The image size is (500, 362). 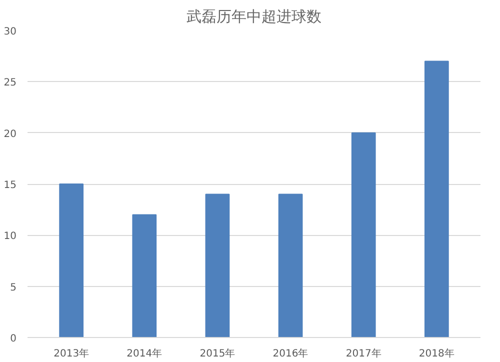 What do you see at coordinates (144, 354) in the screenshot?
I see `x-tick-label: 2014年` at bounding box center [144, 354].